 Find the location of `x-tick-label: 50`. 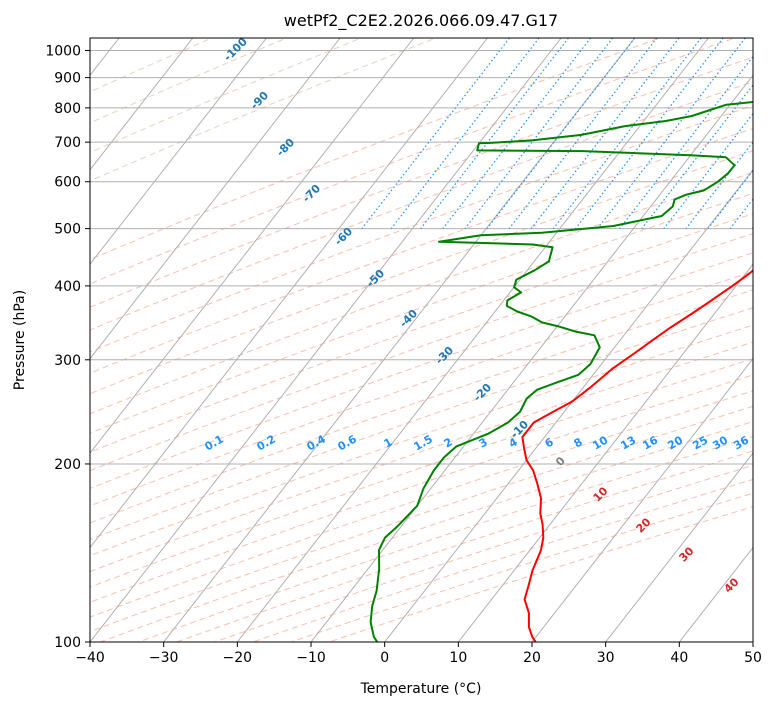

x-tick-label: 50 is located at coordinates (753, 658).